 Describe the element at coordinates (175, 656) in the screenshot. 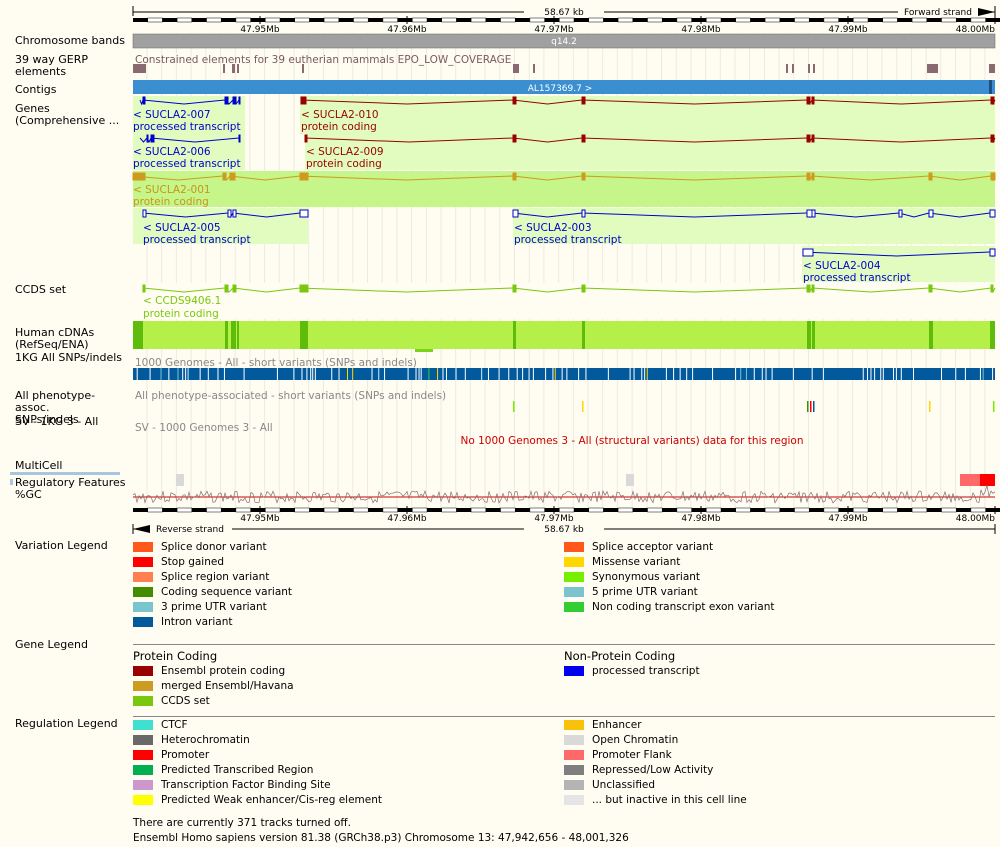

I see `protein-coding-heading: Protein Coding` at that location.